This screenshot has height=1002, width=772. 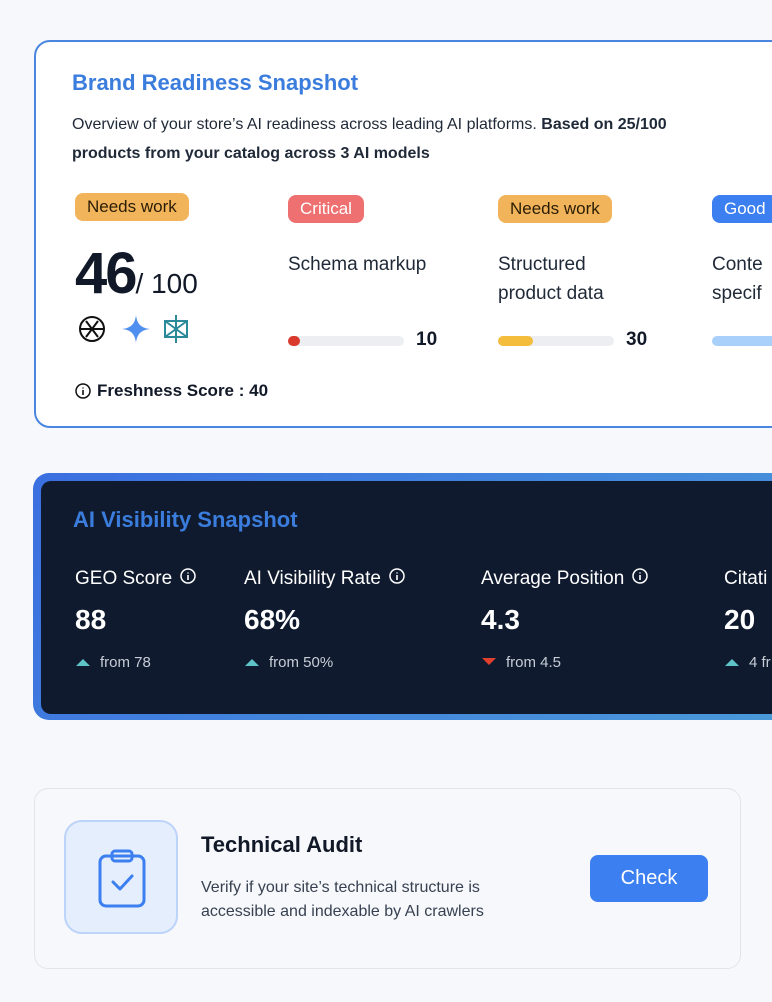 I want to click on section-title: AI Visibility Snapshot, so click(x=185, y=519).